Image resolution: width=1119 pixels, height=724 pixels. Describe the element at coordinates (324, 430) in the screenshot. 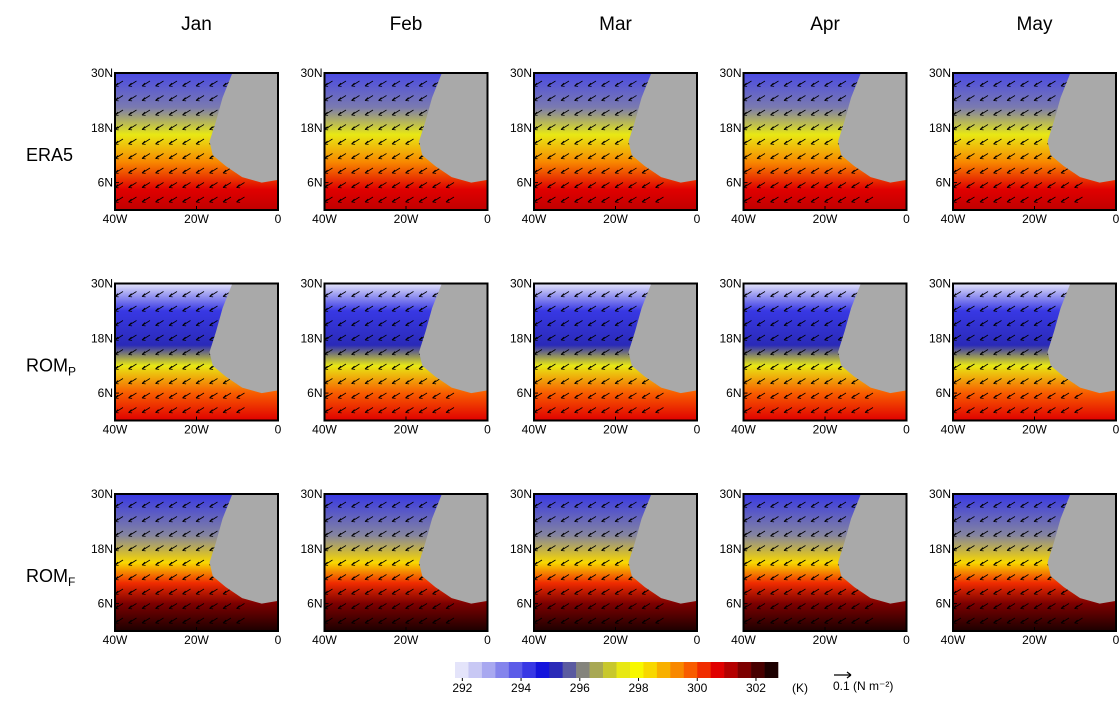

I see `x-tick-label: 40W` at that location.